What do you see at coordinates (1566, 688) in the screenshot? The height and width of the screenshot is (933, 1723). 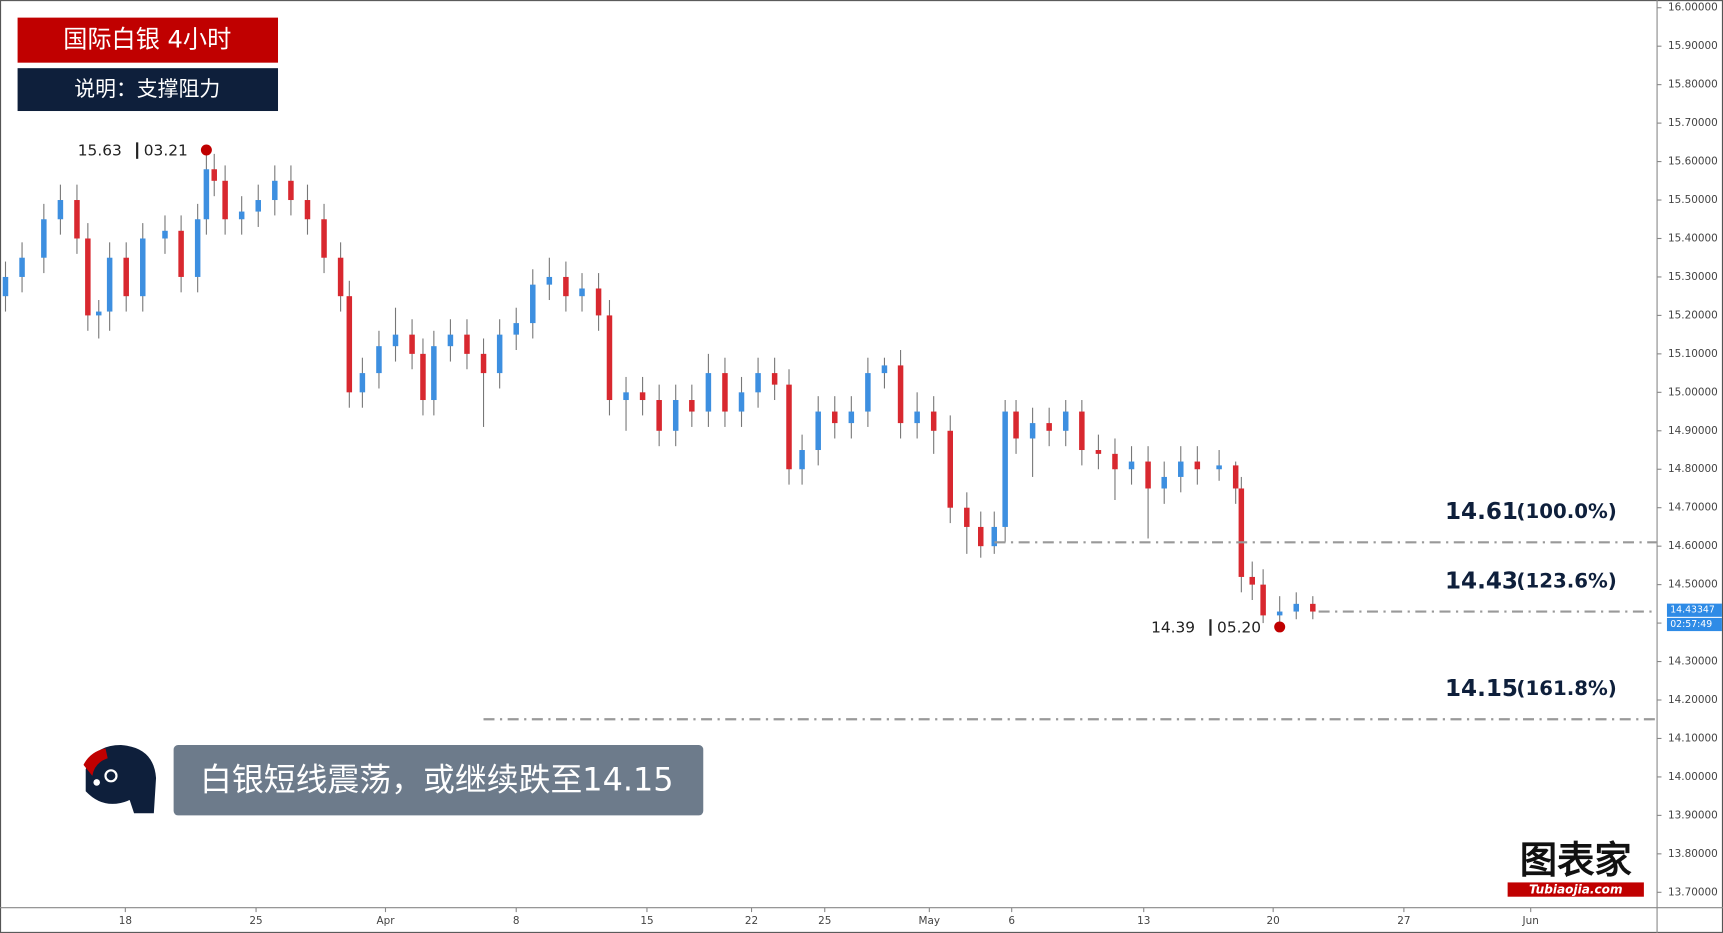 I see `level-label: (161.8%)` at bounding box center [1566, 688].